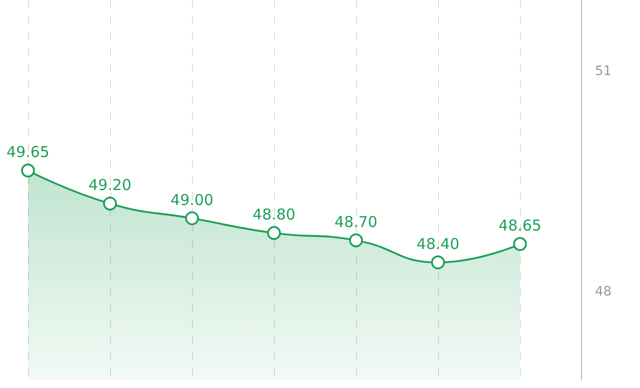  Describe the element at coordinates (520, 225) in the screenshot. I see `data-label: 48.65` at that location.